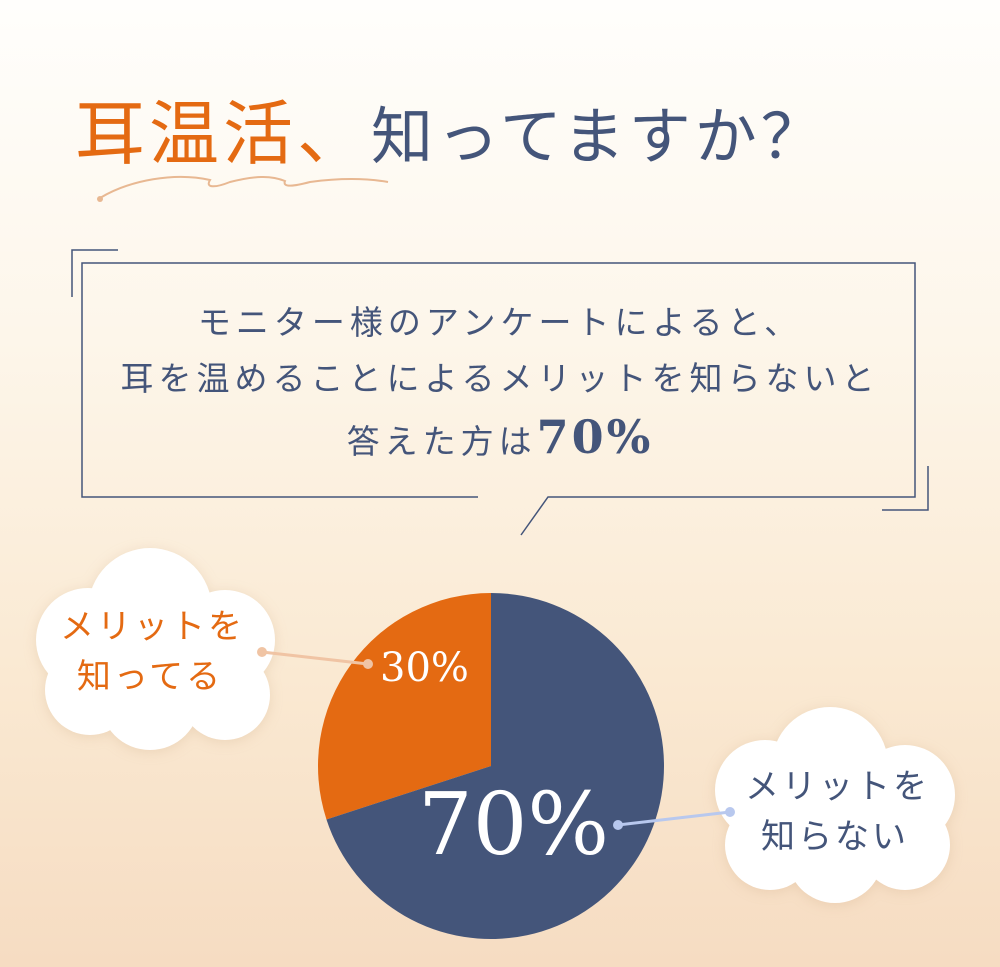  Describe the element at coordinates (150, 677) in the screenshot. I see `legend-known-line2: 知ってる` at that location.